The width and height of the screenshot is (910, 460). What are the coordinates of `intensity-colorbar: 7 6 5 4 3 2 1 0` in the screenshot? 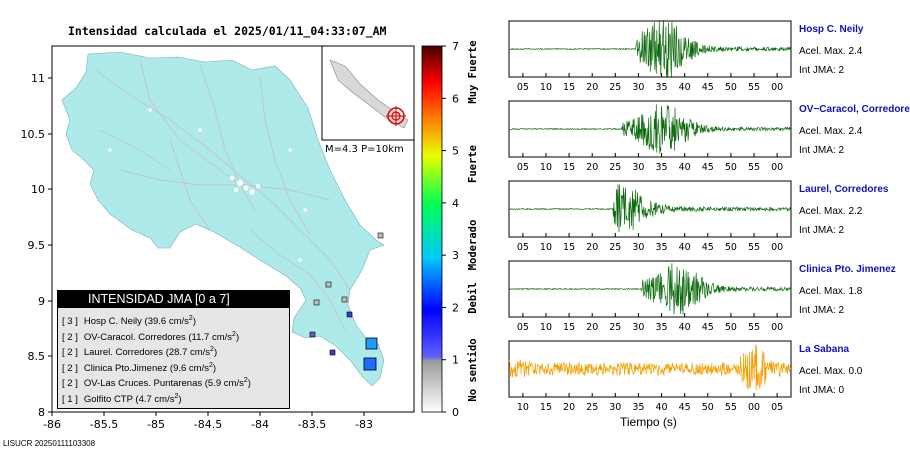 It's located at (440, 229).